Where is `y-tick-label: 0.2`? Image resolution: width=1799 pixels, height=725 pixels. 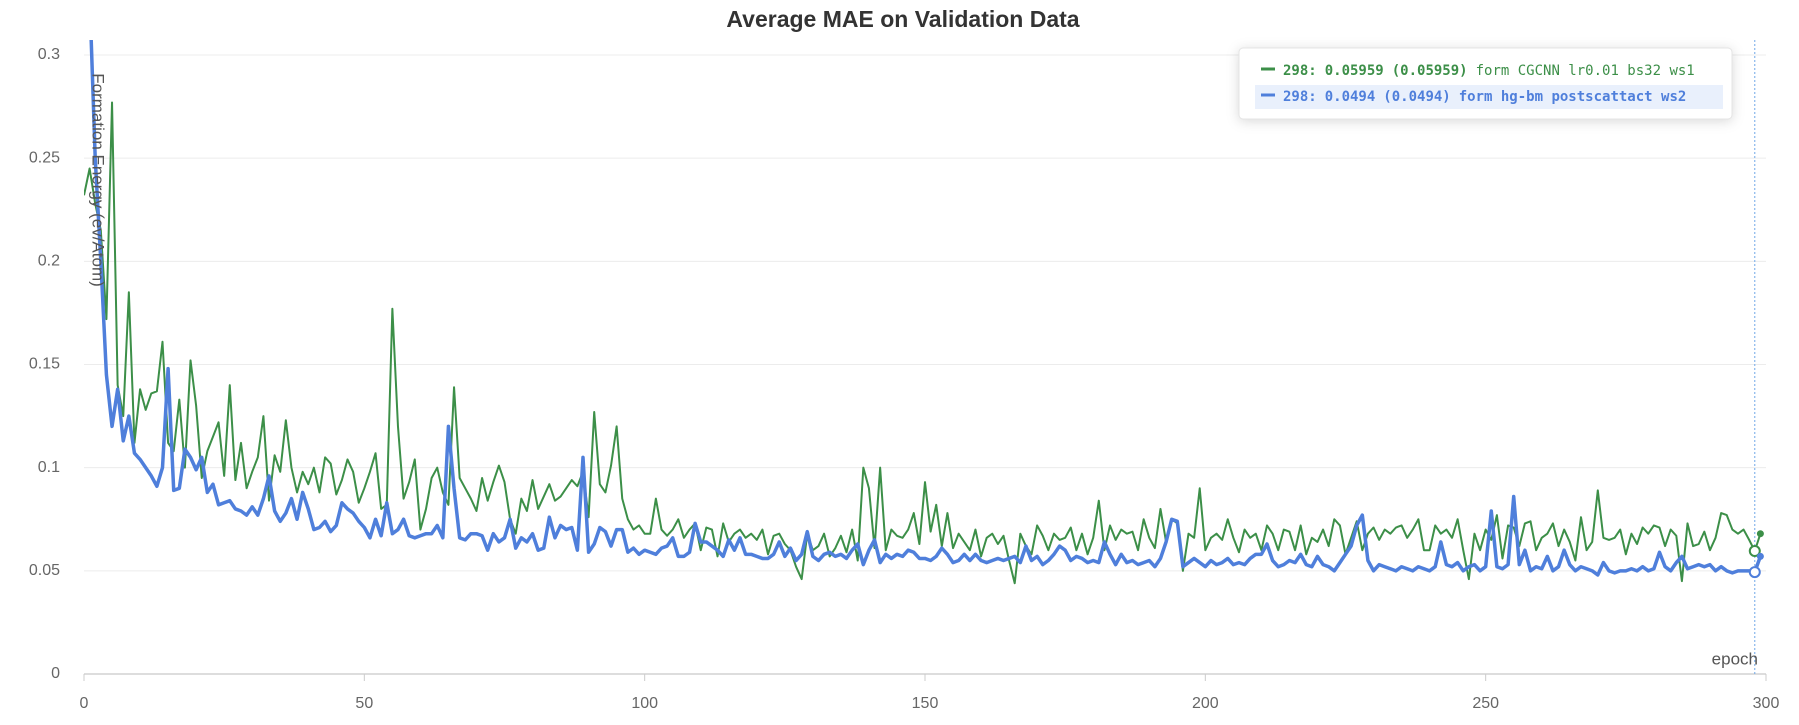 y-tick-label: 0.2 is located at coordinates (49, 261).